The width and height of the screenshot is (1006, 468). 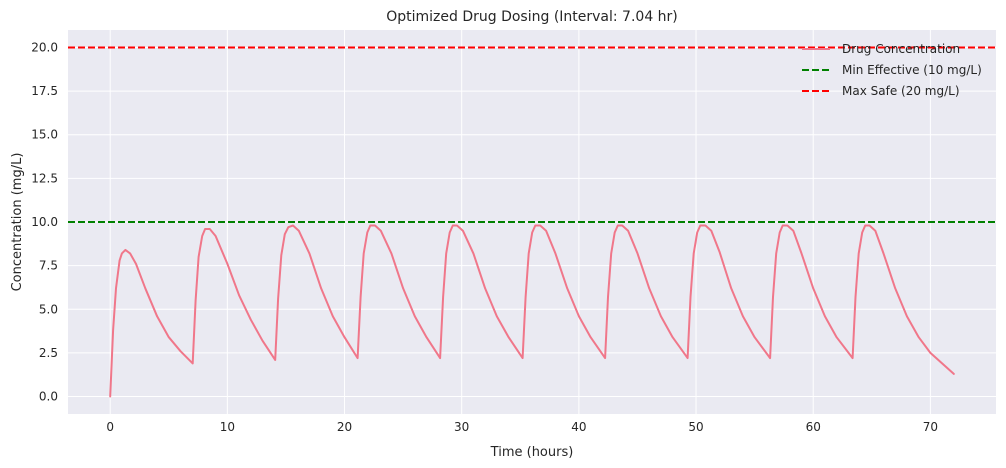 I want to click on x-tick-label: 40, so click(x=578, y=427).